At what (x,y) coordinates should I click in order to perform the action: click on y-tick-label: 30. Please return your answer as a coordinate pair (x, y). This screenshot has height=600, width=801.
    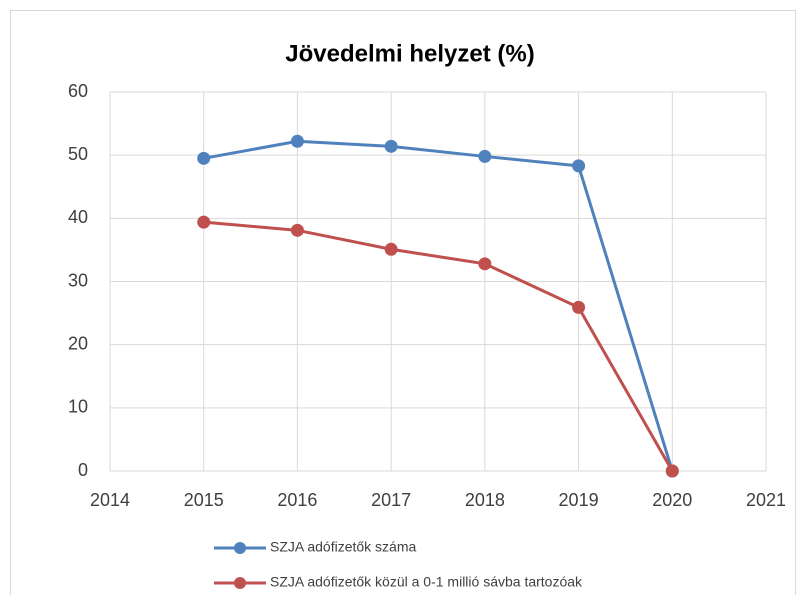
    Looking at the image, I should click on (78, 280).